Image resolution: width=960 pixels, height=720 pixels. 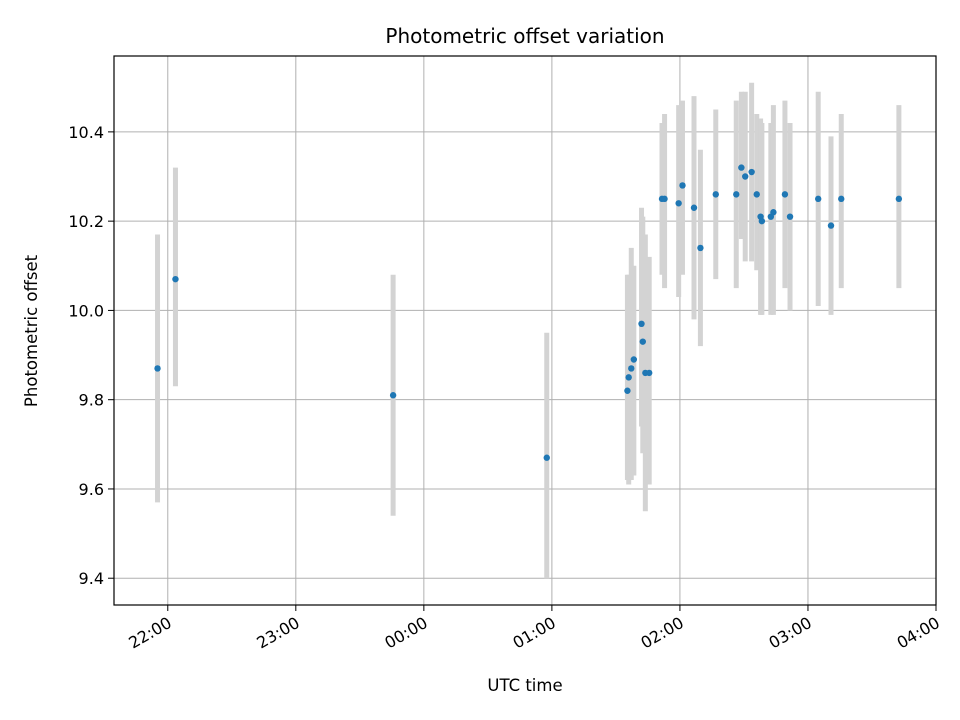 I want to click on y-tick-label: 9.8, so click(x=91, y=400).